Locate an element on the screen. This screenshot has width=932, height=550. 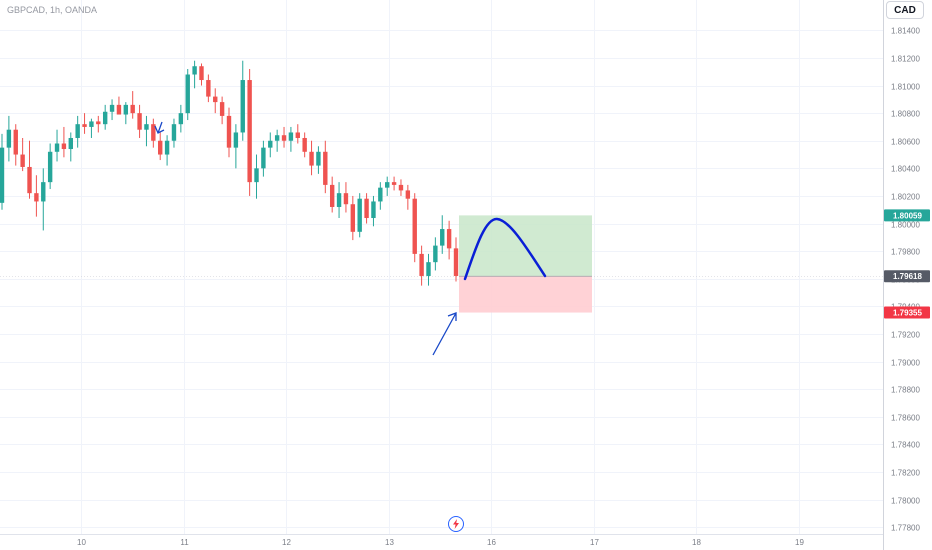
price-tag-stop-loss: 1.79355 is located at coordinates (907, 312).